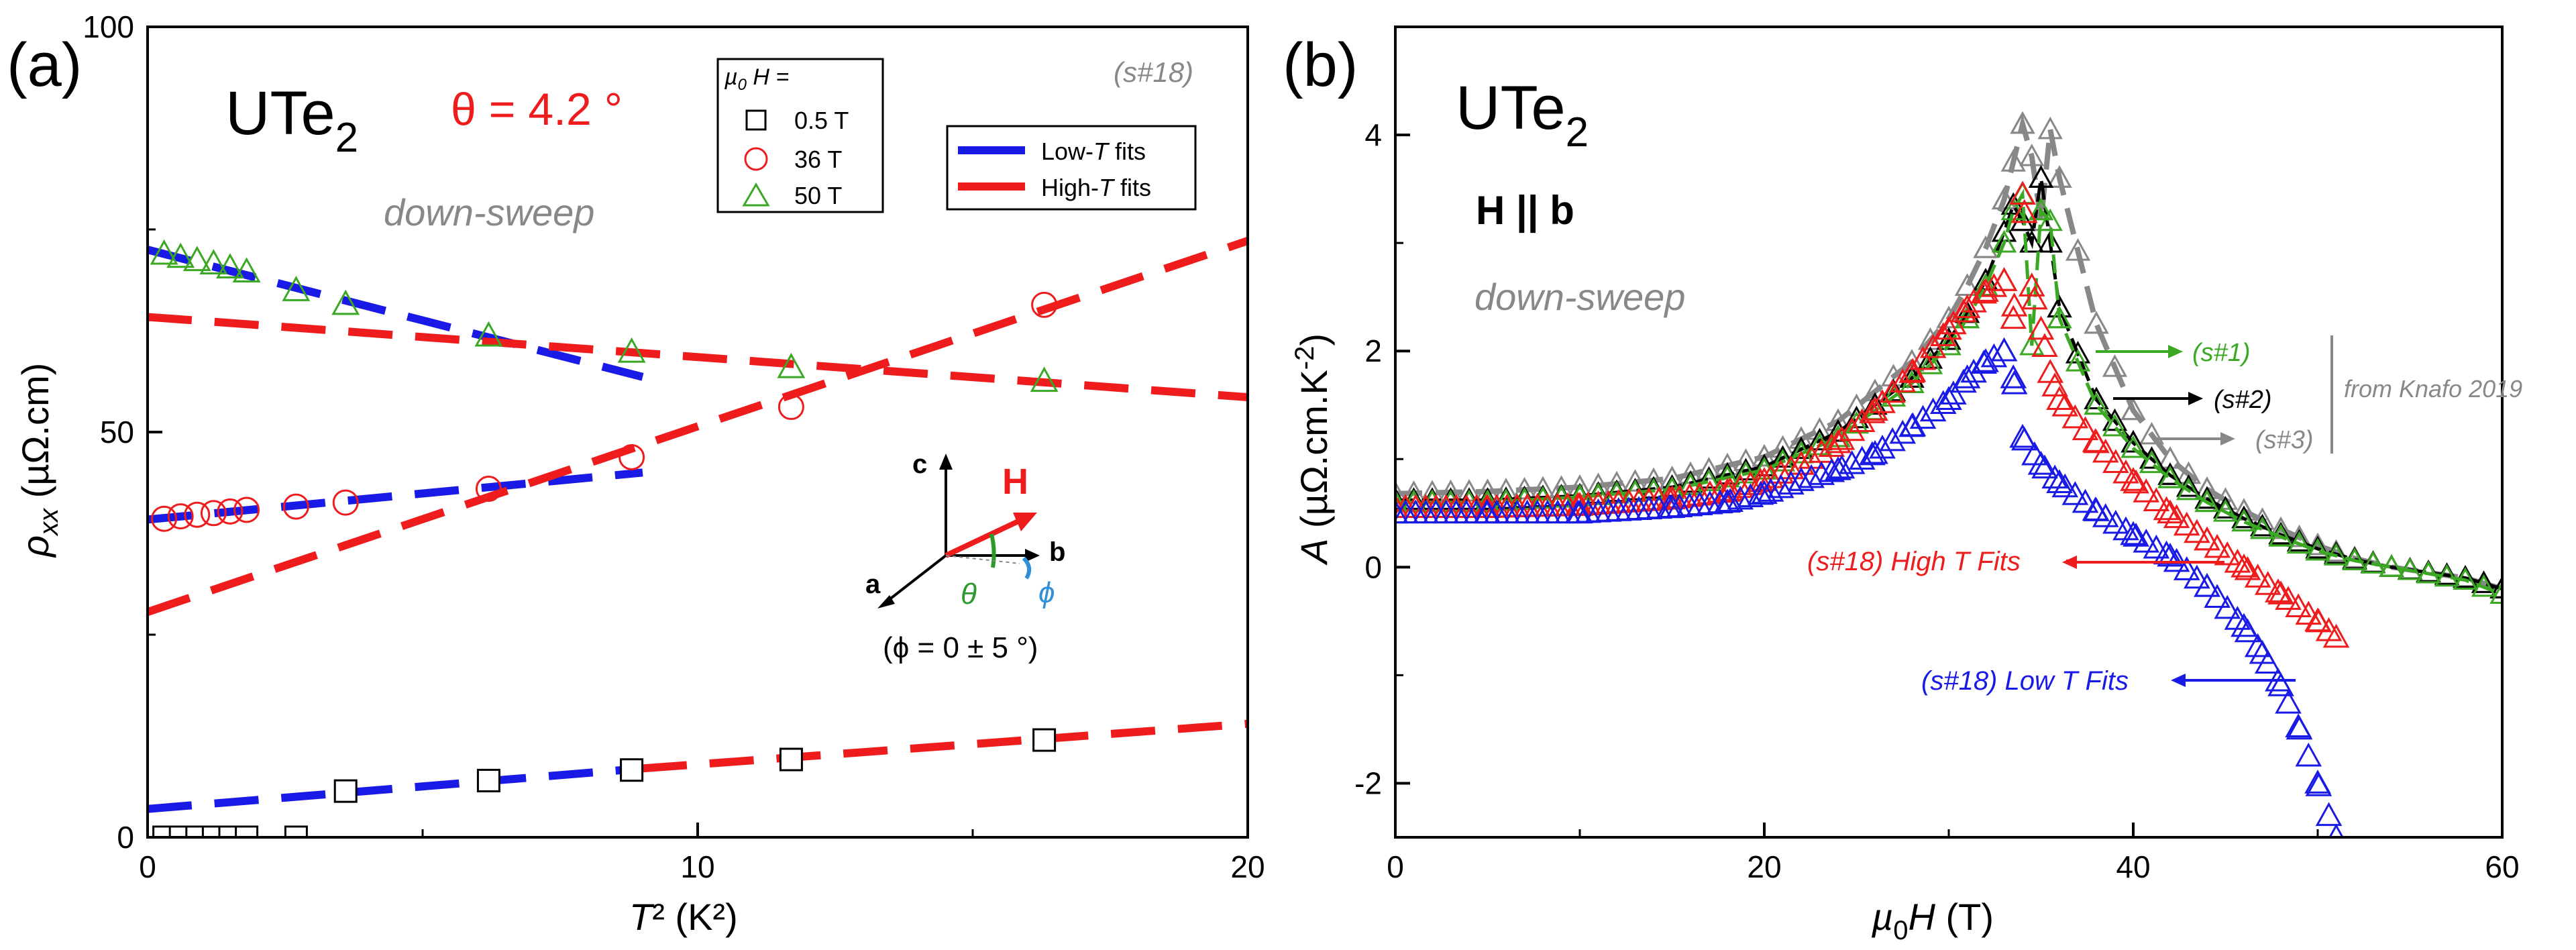 The width and height of the screenshot is (2576, 950). I want to click on low-t-pointer-head, so click(2178, 680).